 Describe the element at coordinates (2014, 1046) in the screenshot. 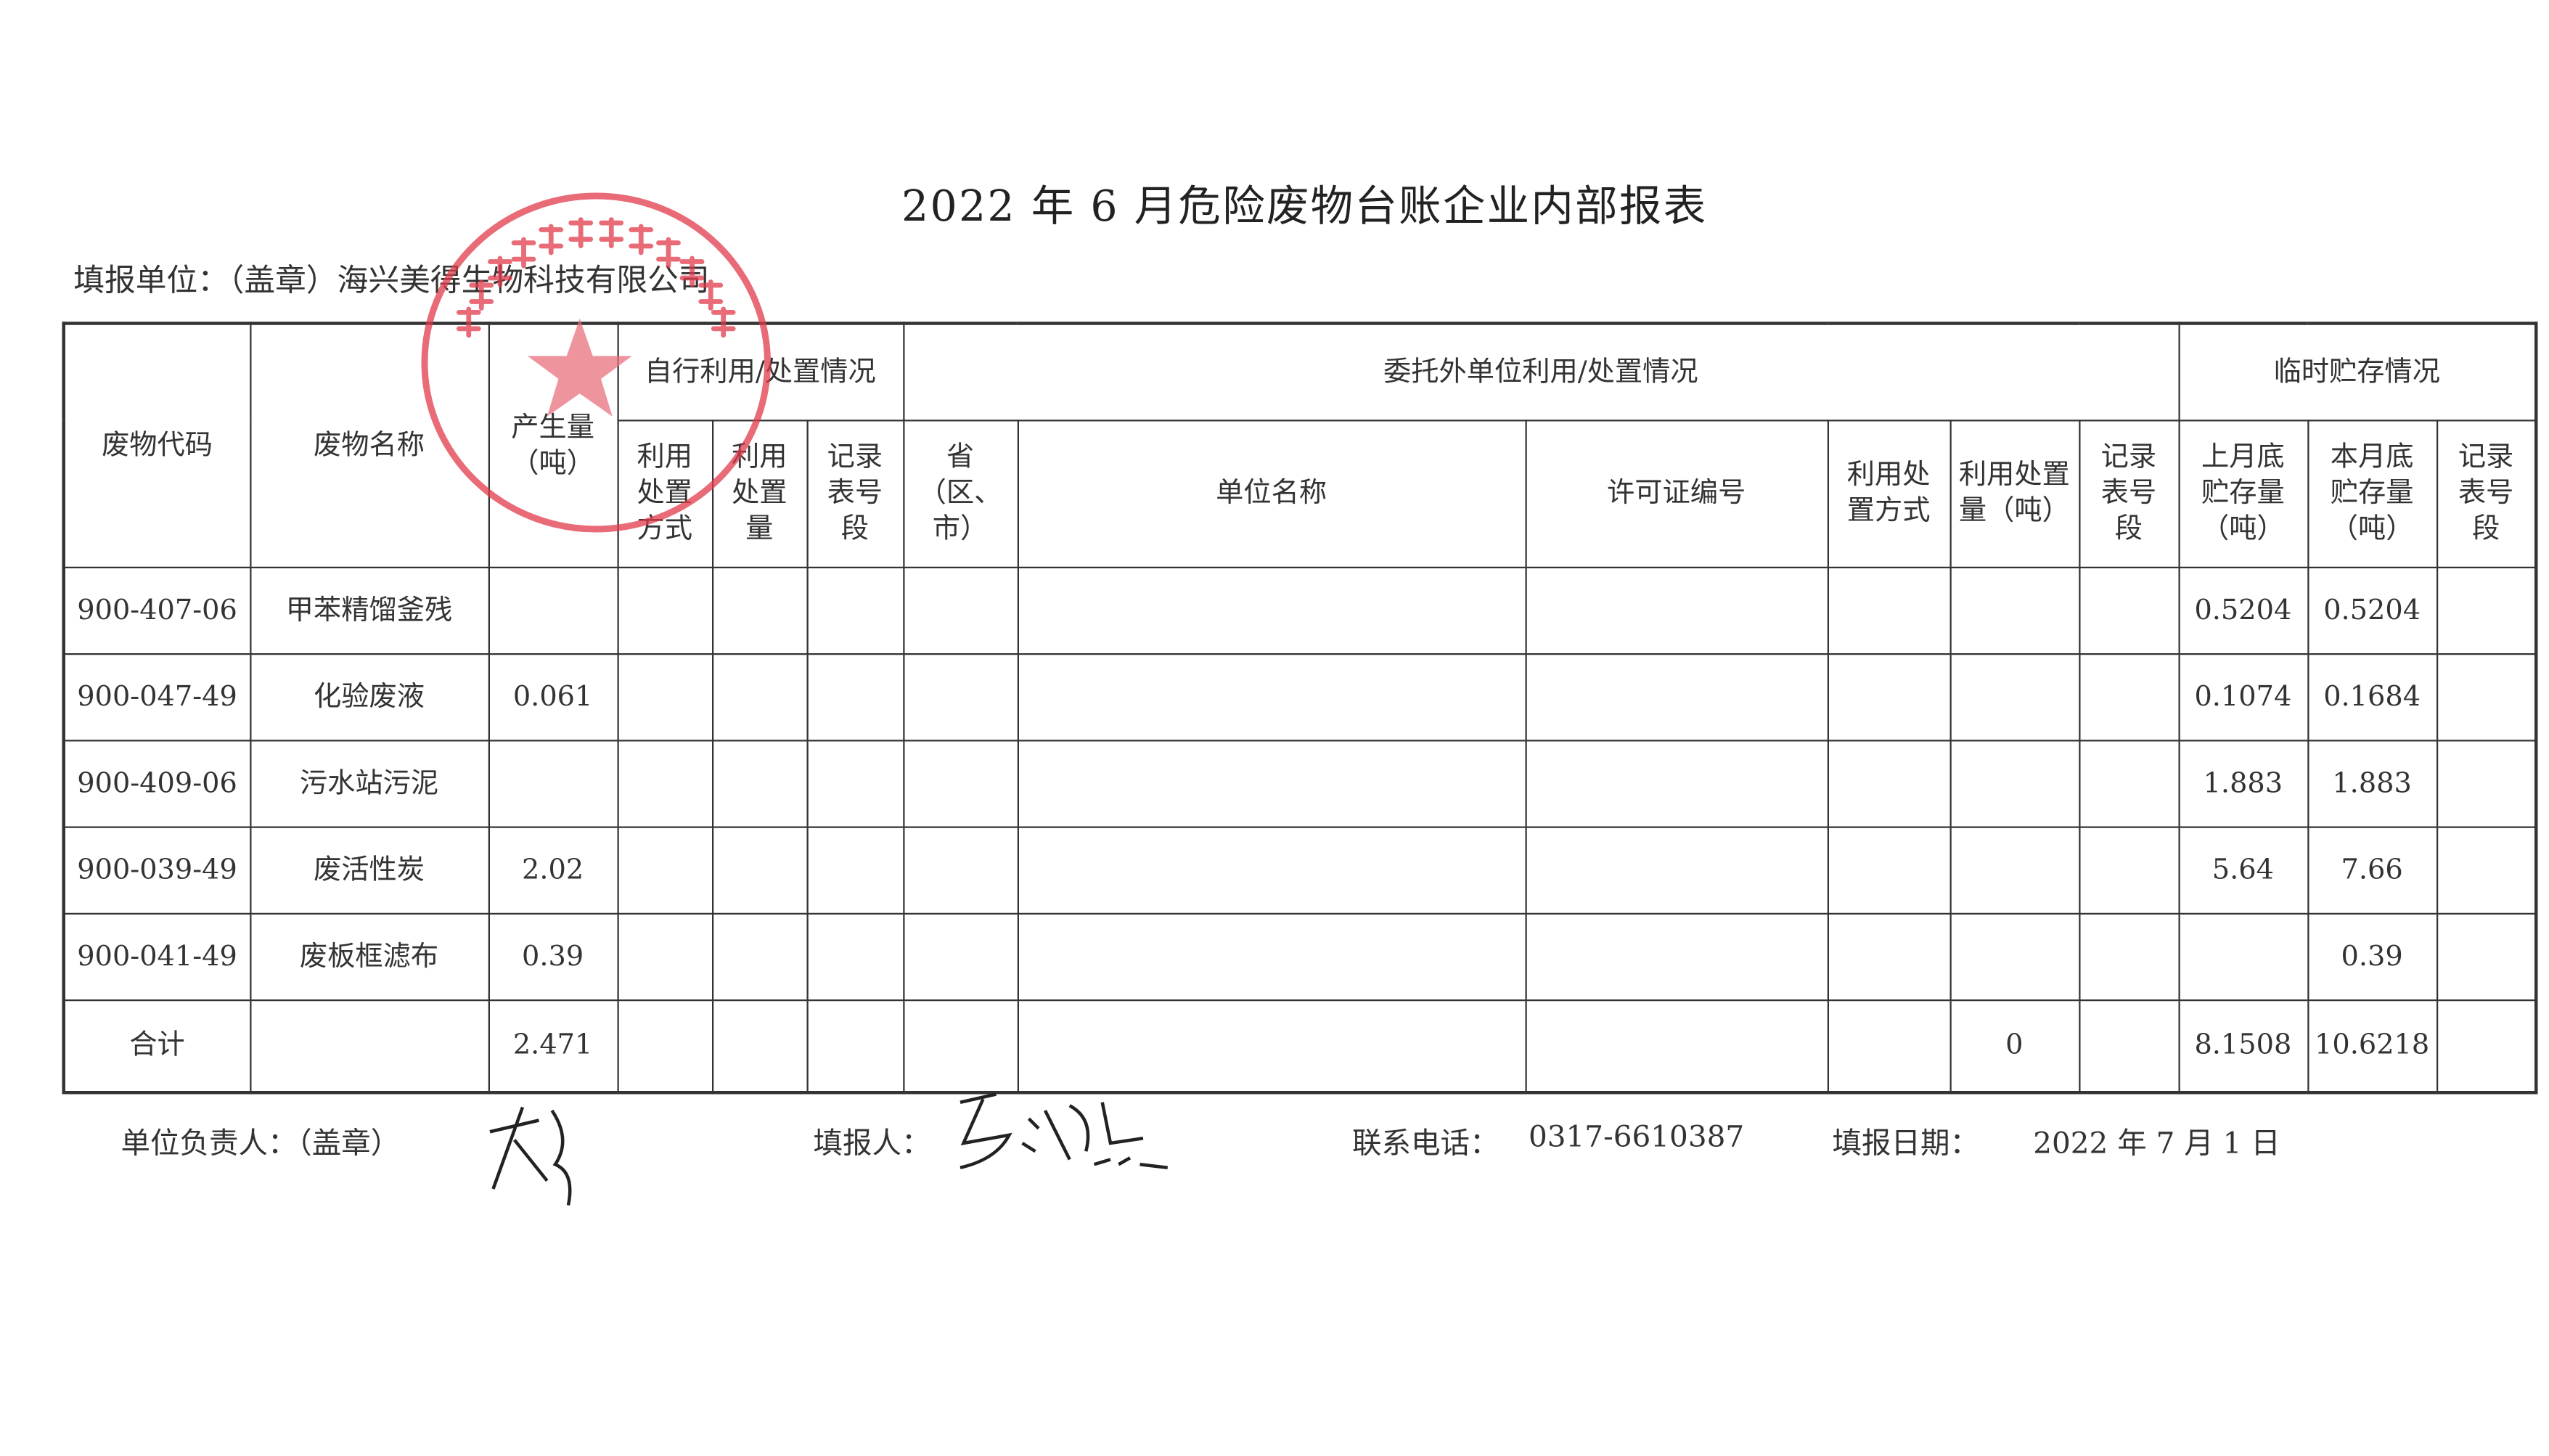

I see `total-ent-qty: 0` at that location.